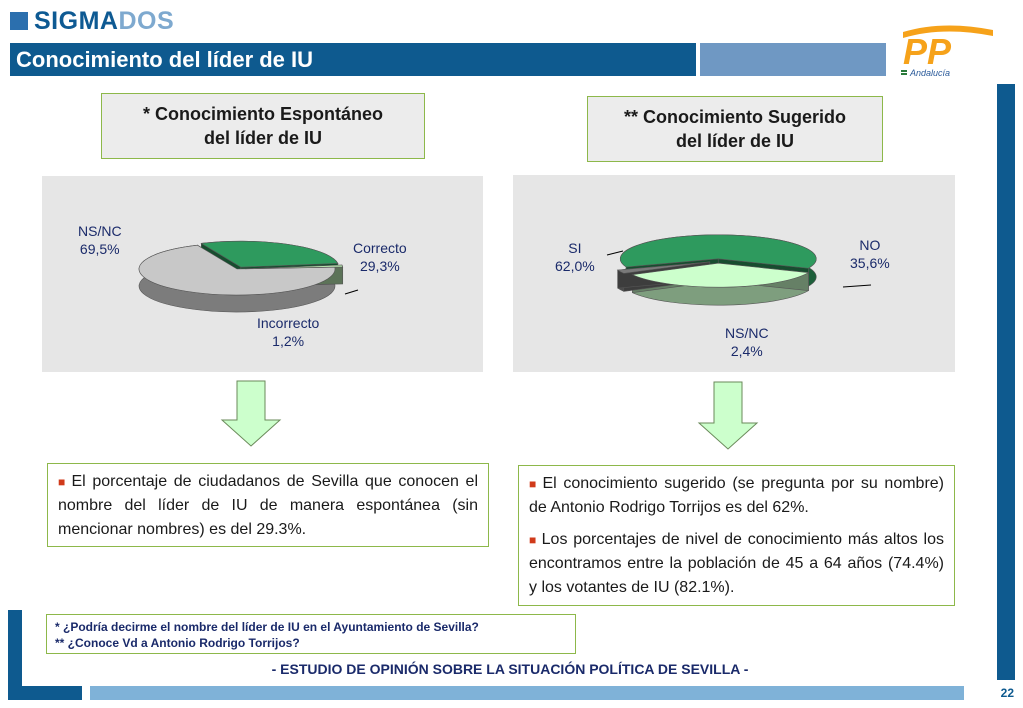  What do you see at coordinates (288, 332) in the screenshot?
I see `left-label-incorrecto: Incorrecto 1,2%` at bounding box center [288, 332].